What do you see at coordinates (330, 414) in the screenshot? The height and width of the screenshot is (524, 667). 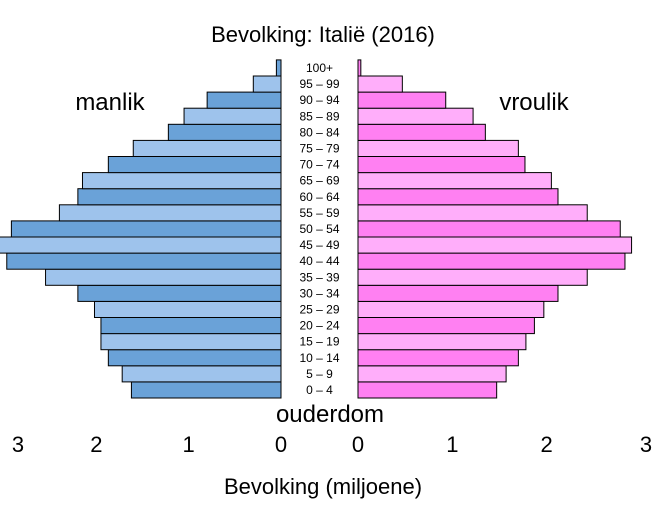 I see `age-axis-label: ouderdom` at bounding box center [330, 414].